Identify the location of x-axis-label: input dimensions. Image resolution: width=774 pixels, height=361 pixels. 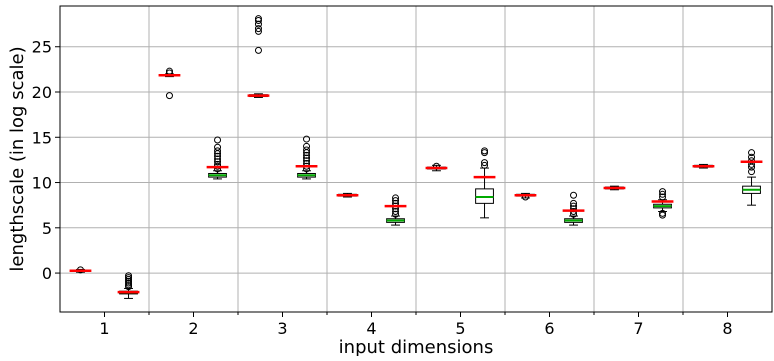
(416, 346).